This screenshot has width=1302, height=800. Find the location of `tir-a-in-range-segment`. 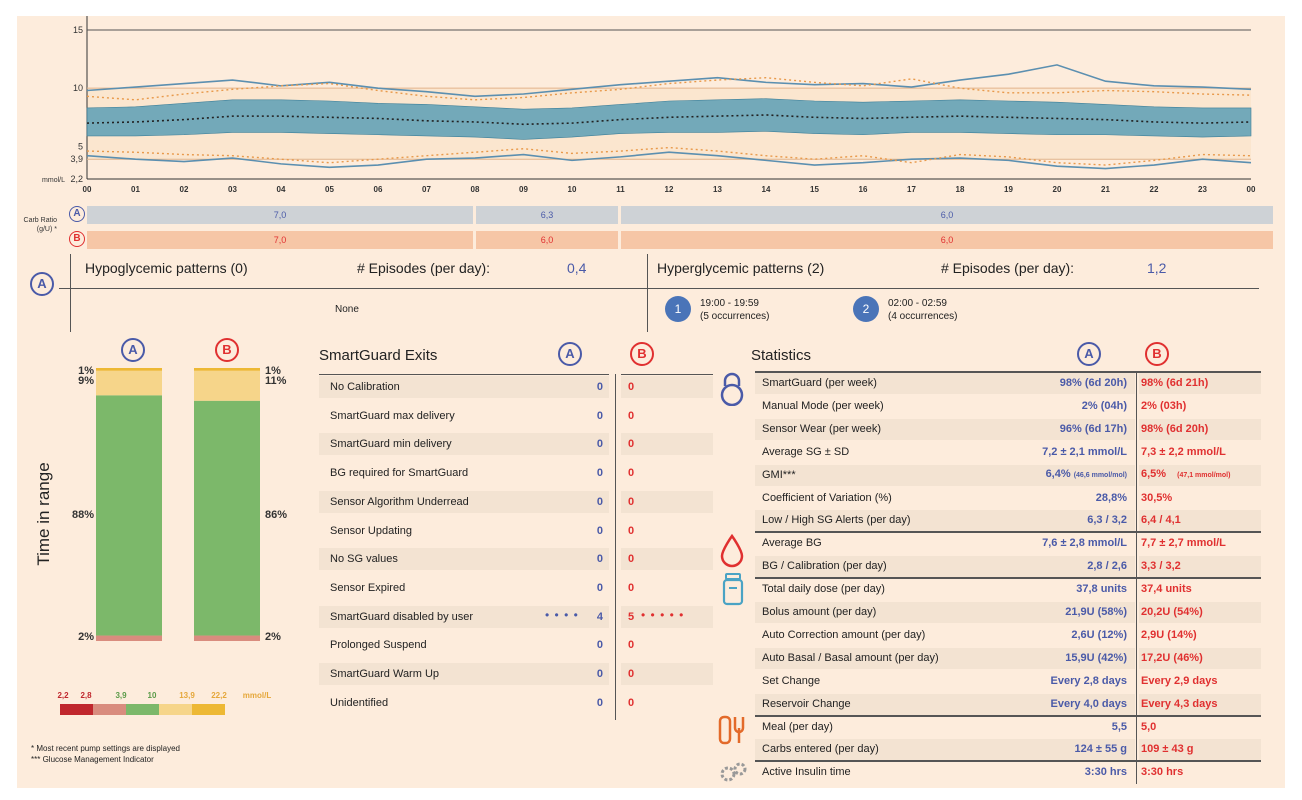

tir-a-in-range-segment is located at coordinates (129, 515).